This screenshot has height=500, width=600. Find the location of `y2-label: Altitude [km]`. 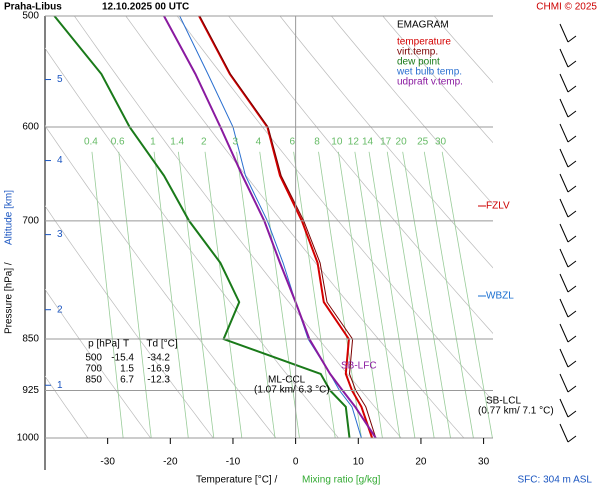

y2-label: Altitude [km] is located at coordinates (9, 217).